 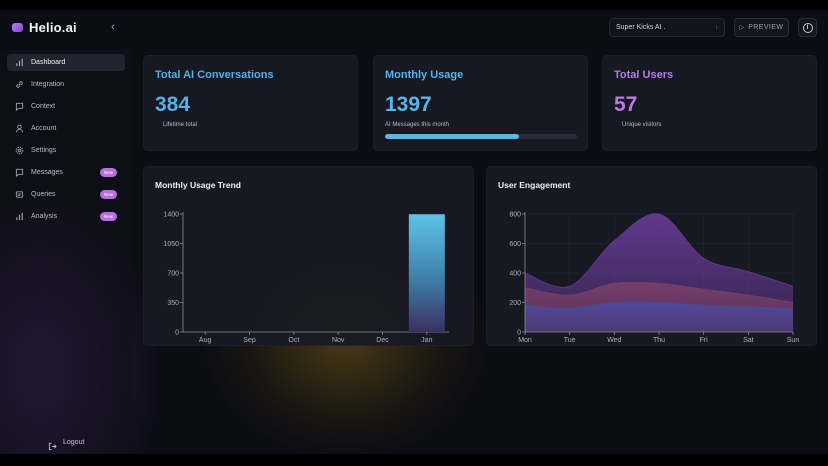 What do you see at coordinates (173, 303) in the screenshot?
I see `y-tick-label: 350` at bounding box center [173, 303].